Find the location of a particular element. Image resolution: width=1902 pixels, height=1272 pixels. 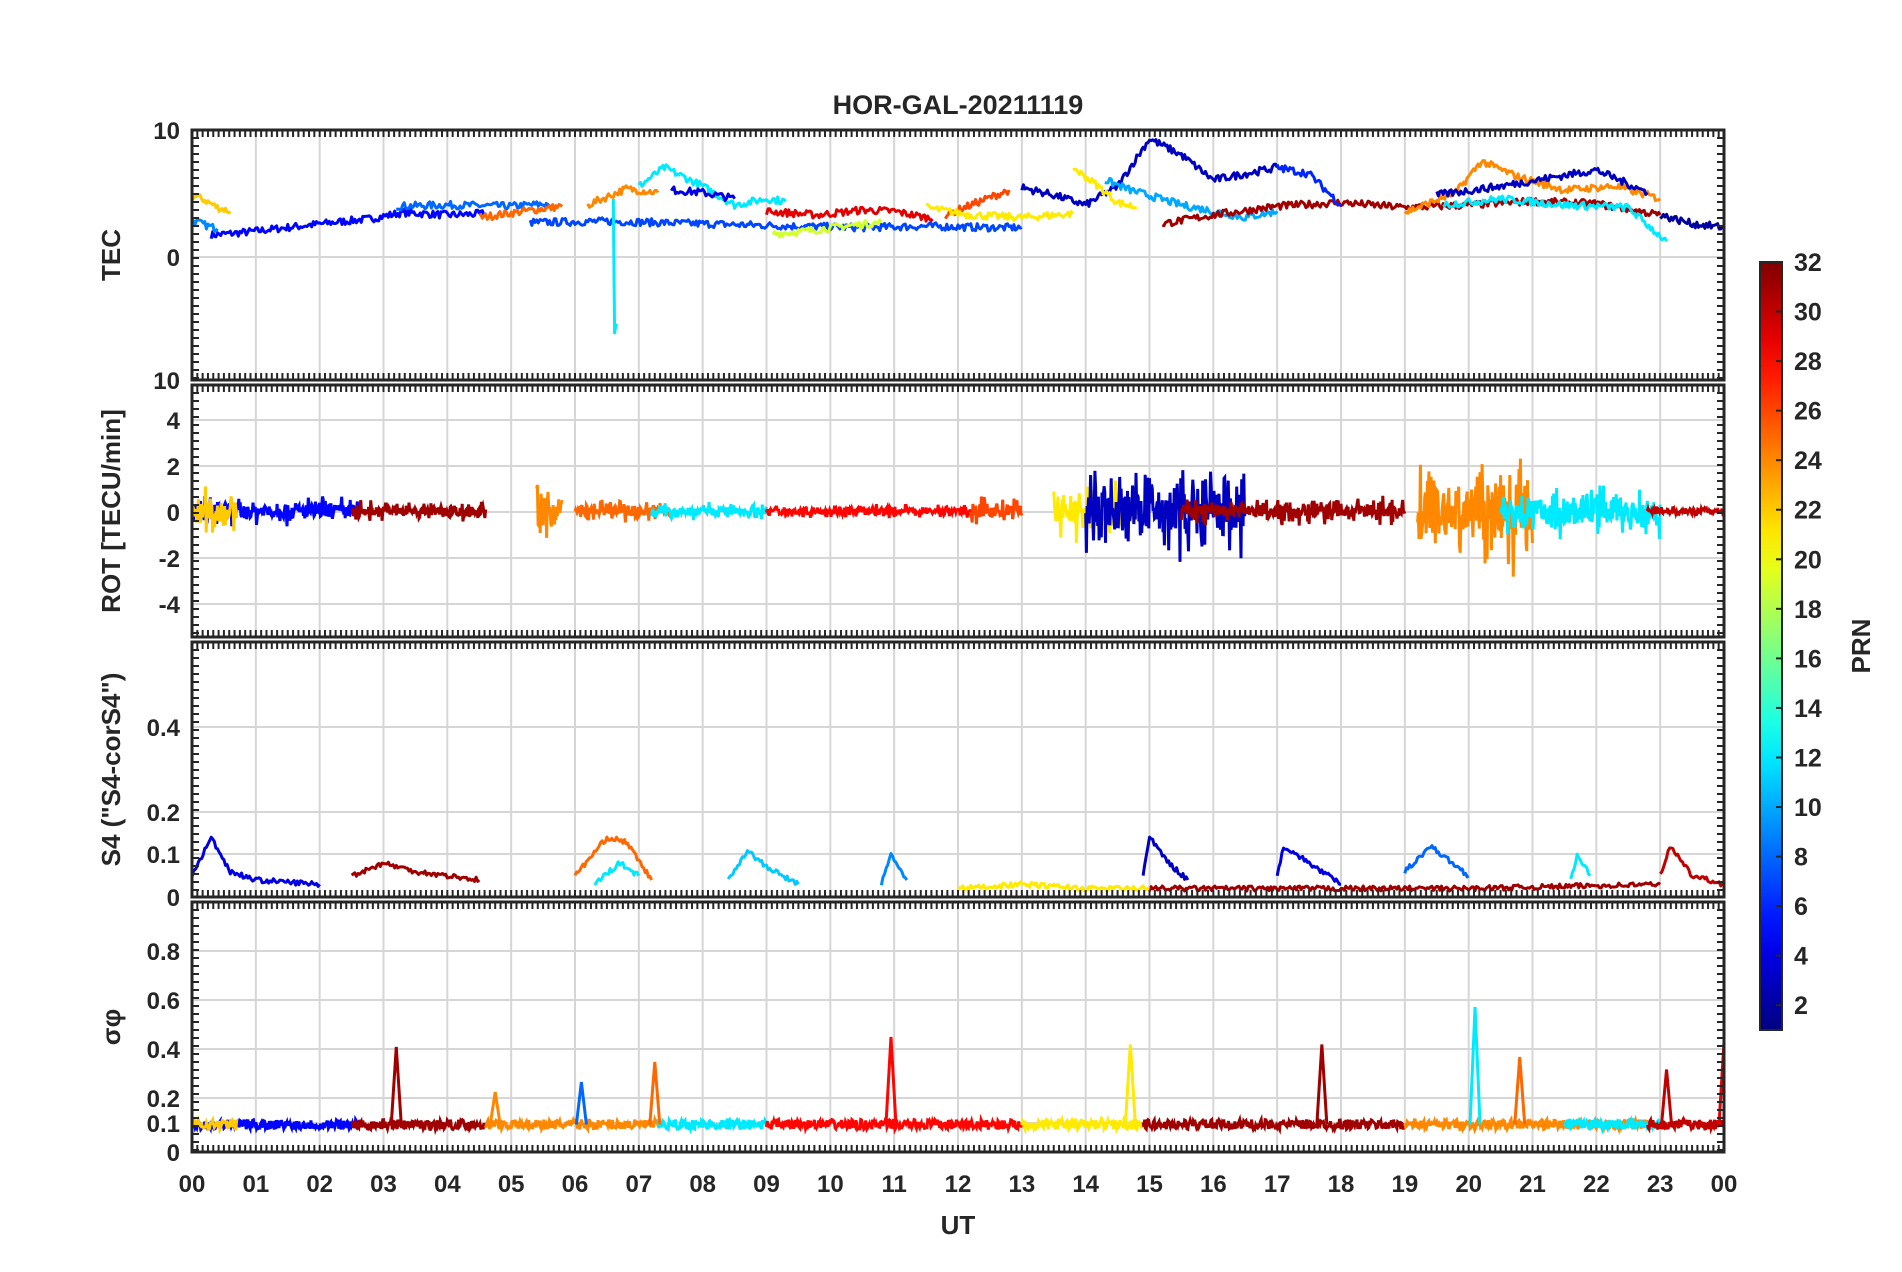

x-tick-label: 09 is located at coordinates (766, 1184).